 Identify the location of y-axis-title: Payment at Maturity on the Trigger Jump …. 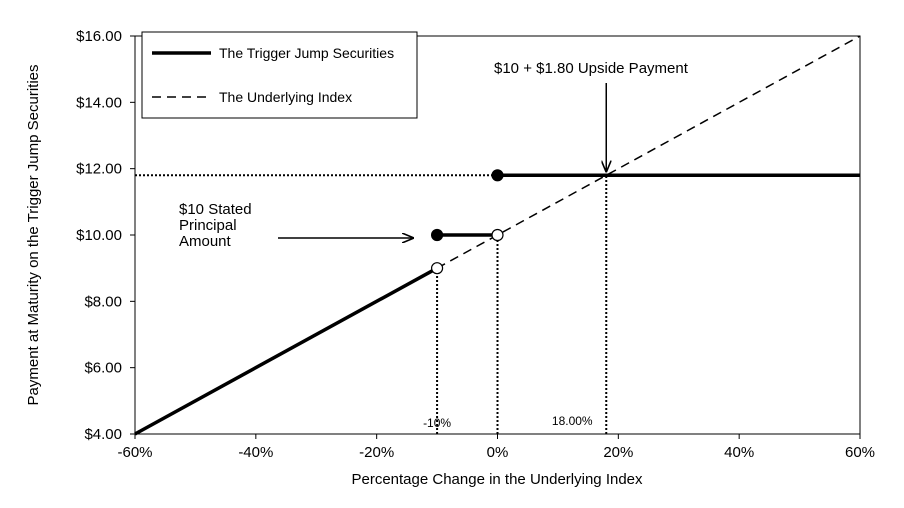
(33, 235).